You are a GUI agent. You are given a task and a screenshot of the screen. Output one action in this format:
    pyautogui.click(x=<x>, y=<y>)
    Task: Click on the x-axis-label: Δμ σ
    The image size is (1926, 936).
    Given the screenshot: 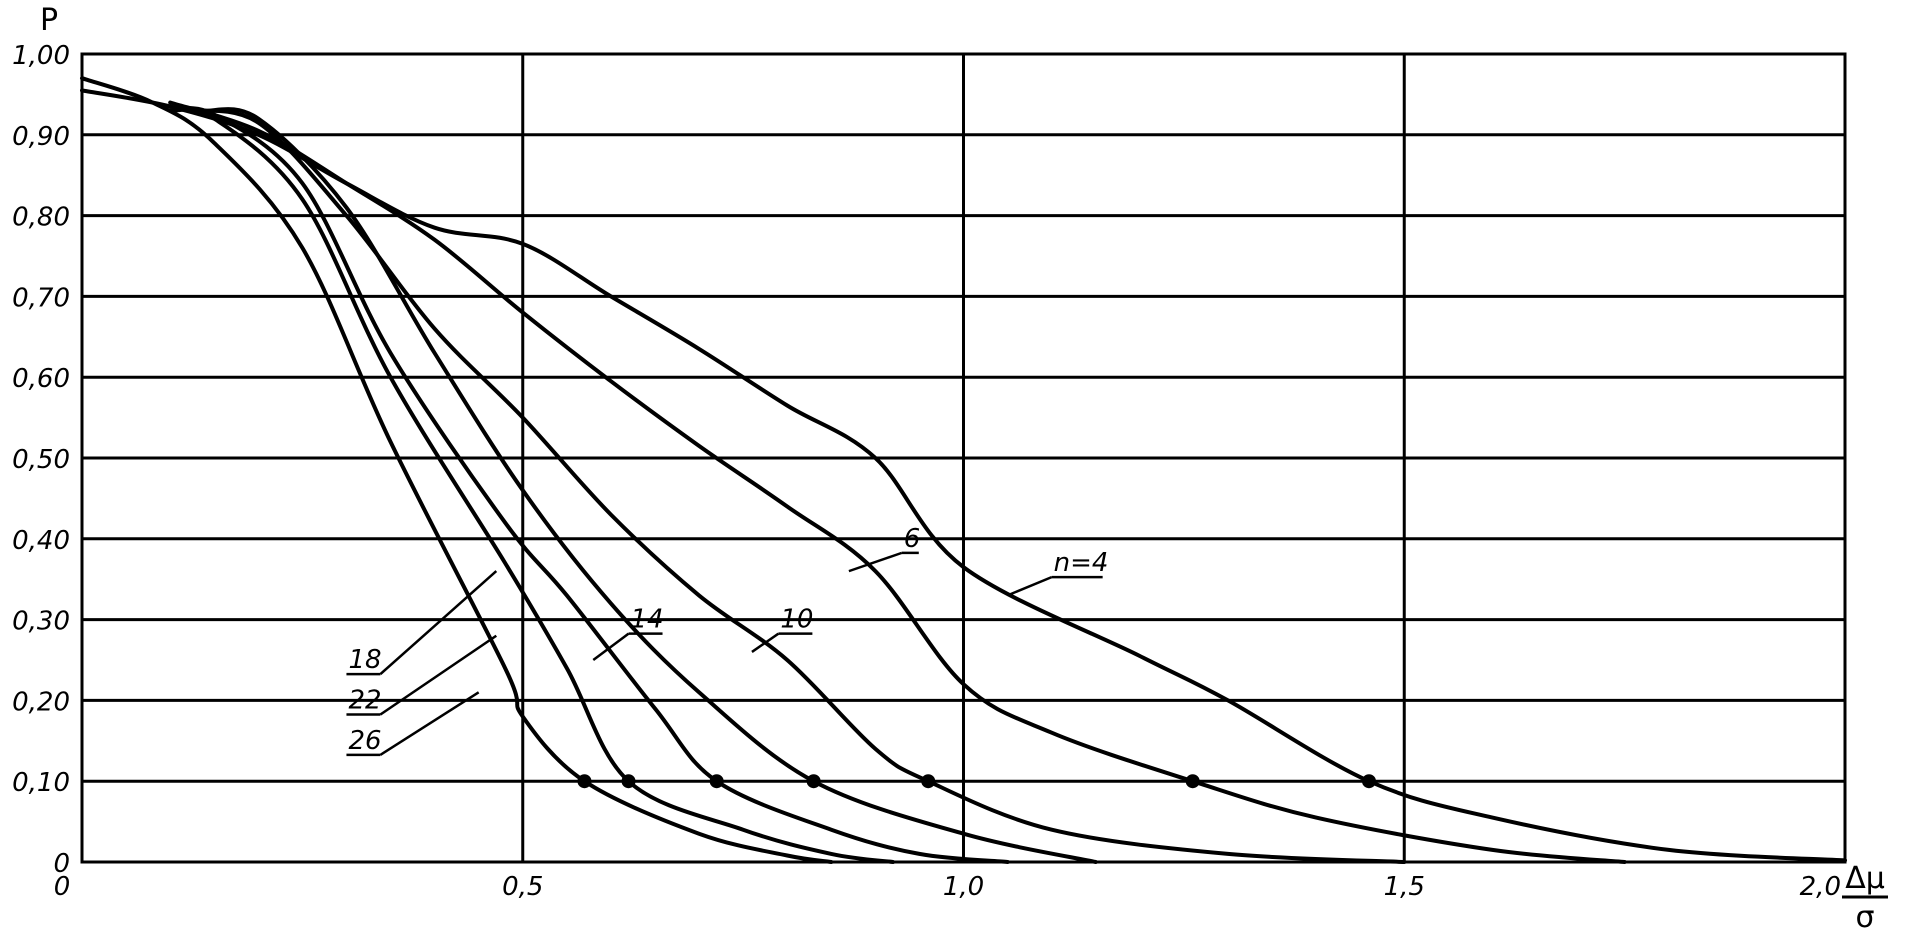 What is the action you would take?
    pyautogui.click(x=1865, y=898)
    